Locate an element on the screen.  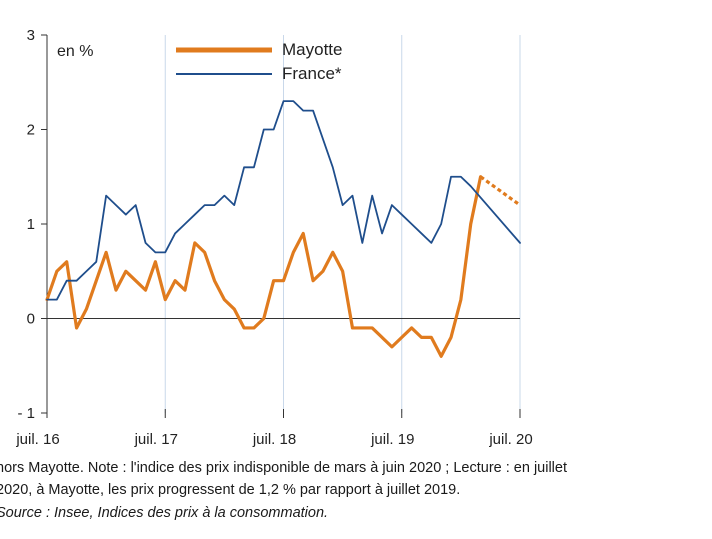
x-tick-label: juil. 20 is located at coordinates (510, 439).